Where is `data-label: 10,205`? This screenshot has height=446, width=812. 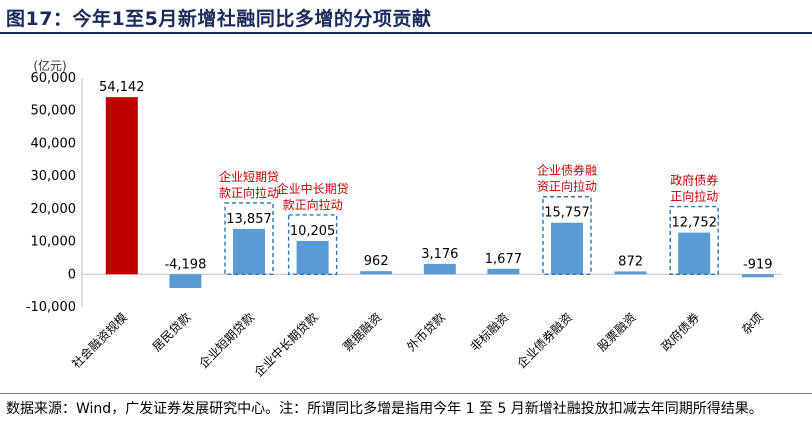 data-label: 10,205 is located at coordinates (313, 231).